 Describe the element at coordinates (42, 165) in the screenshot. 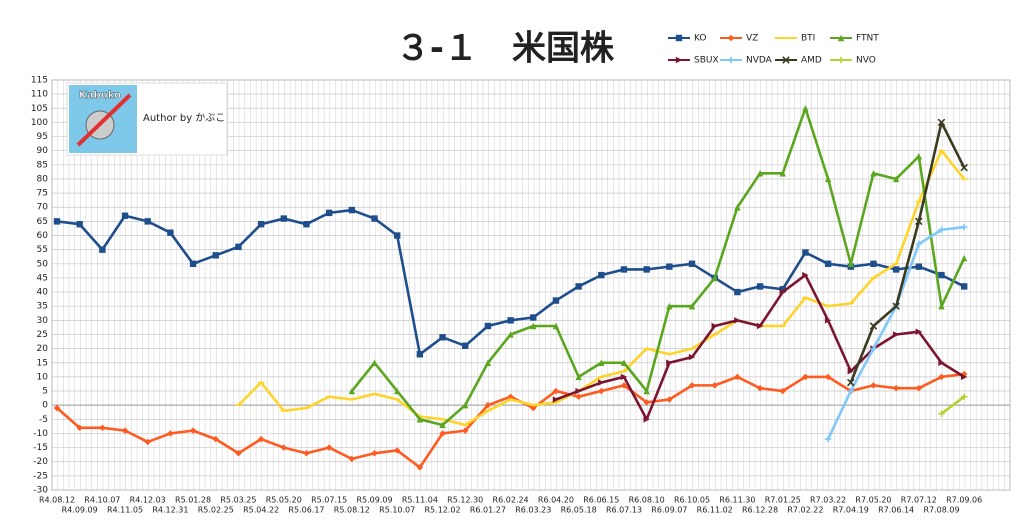

I see `y-tick-label: 85` at that location.